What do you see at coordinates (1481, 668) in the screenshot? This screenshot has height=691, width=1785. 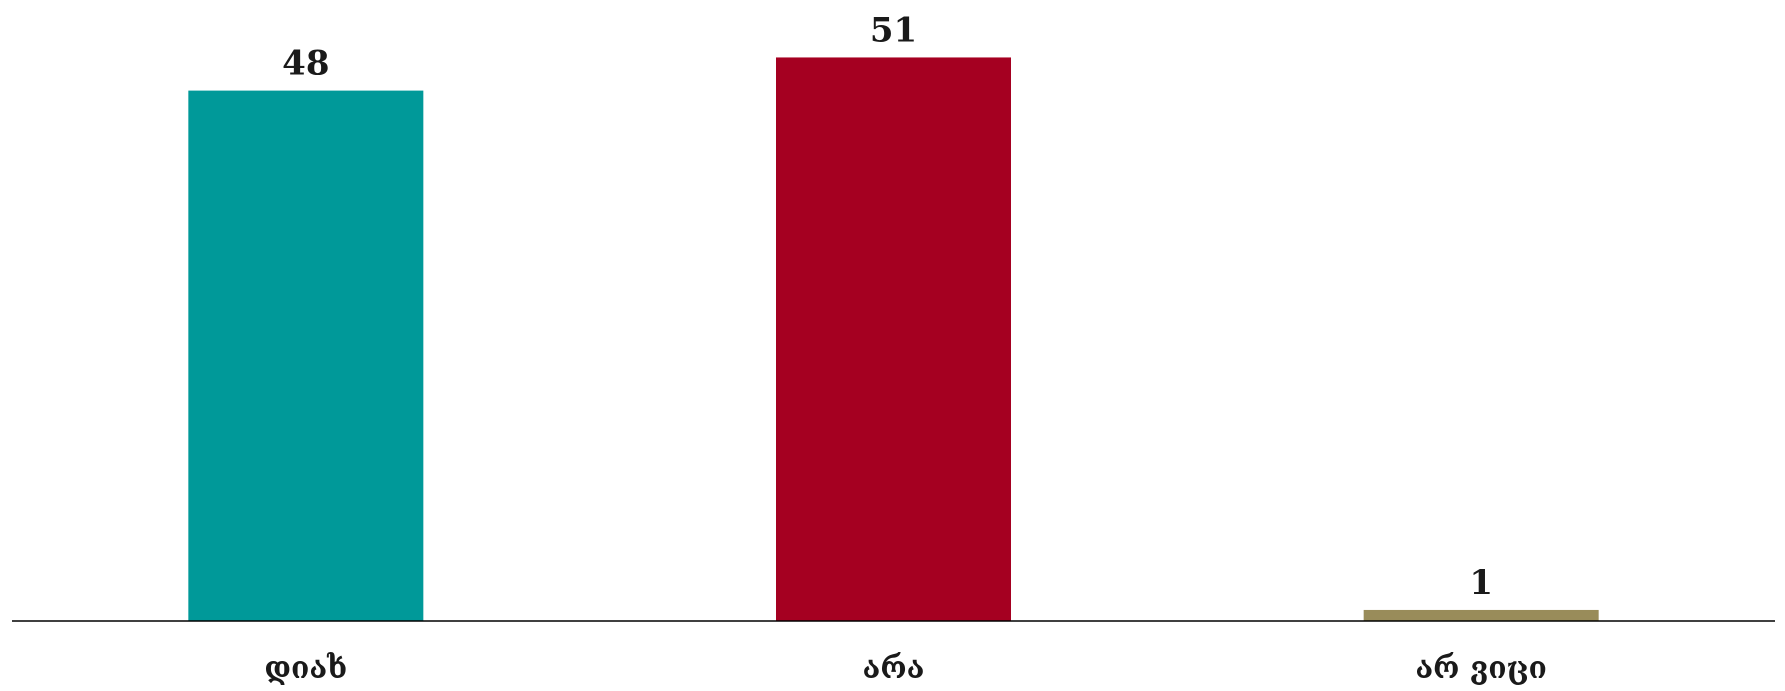 I see `category-label-3: არ ვიცი` at bounding box center [1481, 668].